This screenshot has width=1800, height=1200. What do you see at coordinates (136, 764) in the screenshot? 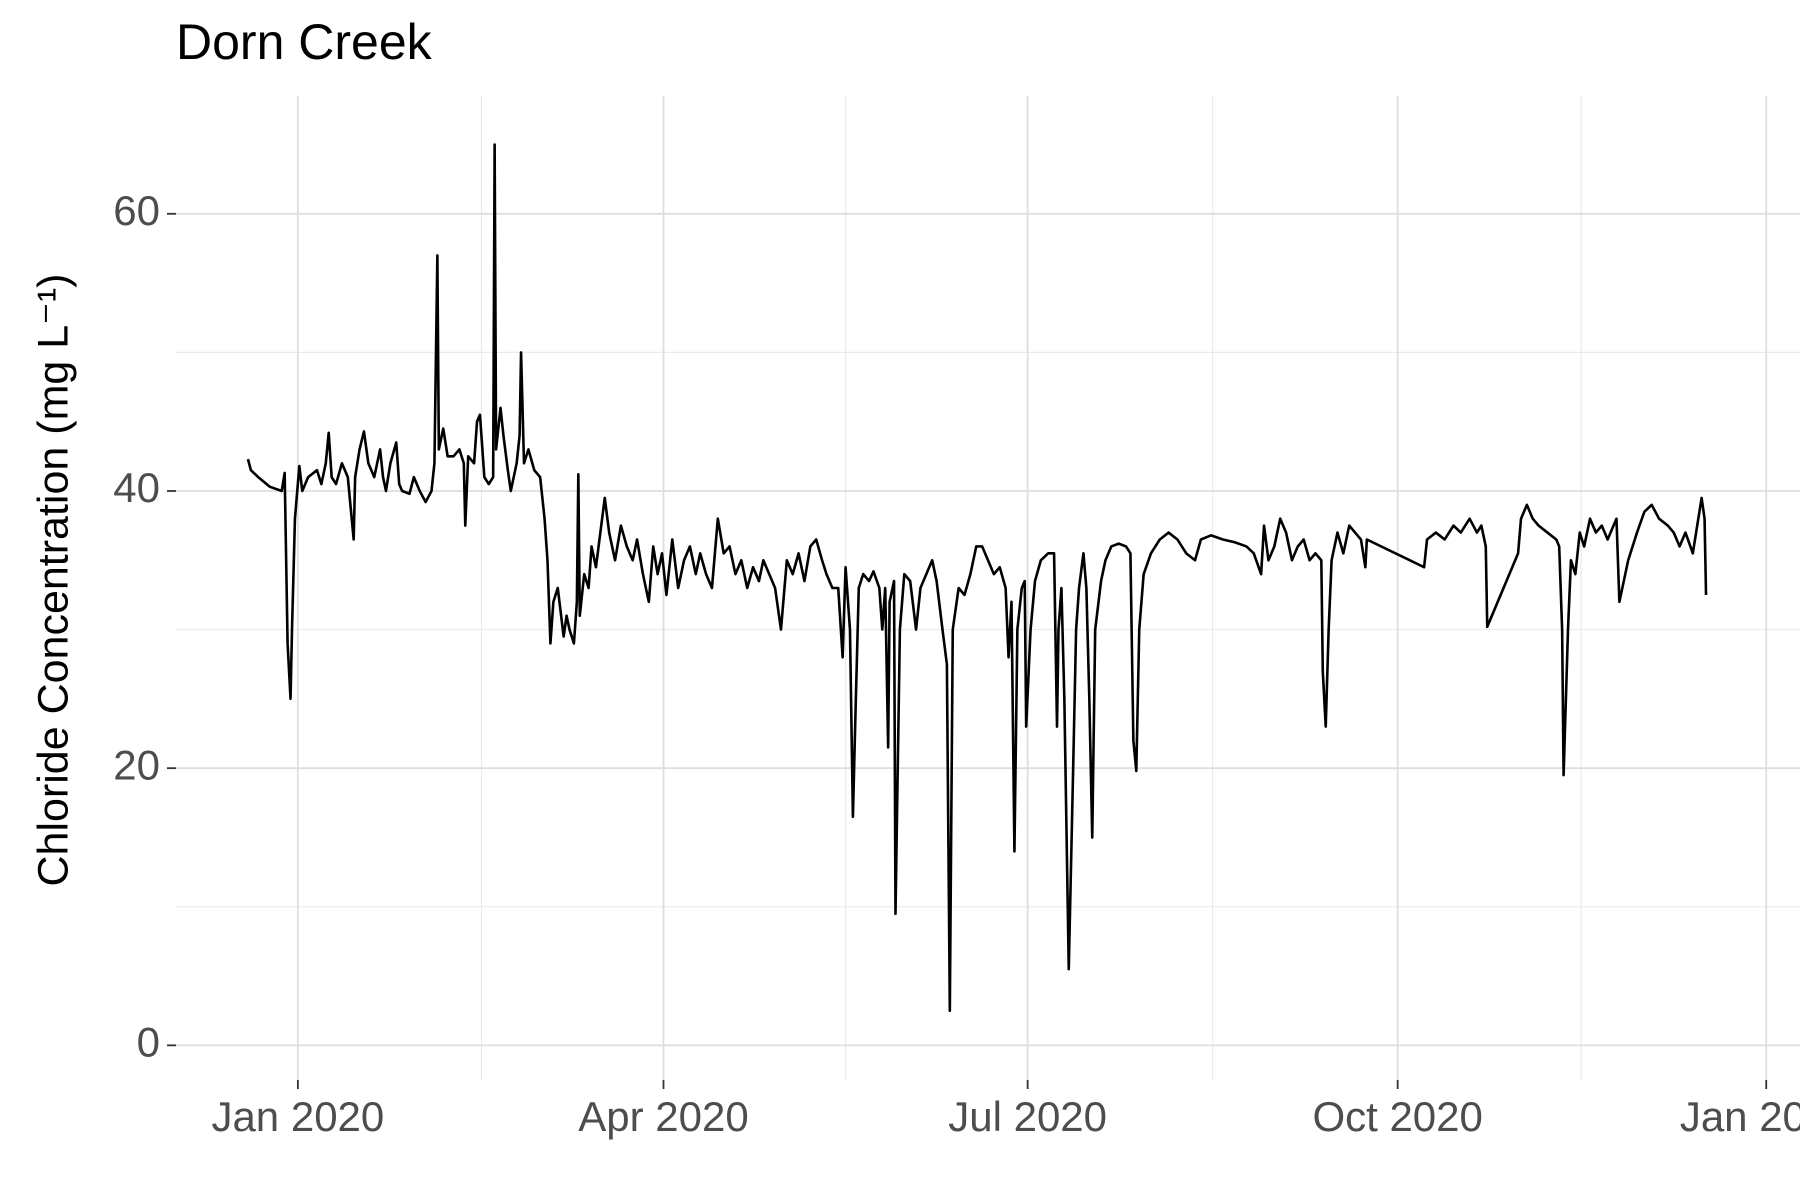
I see `y-tick-label: 20` at bounding box center [136, 764].